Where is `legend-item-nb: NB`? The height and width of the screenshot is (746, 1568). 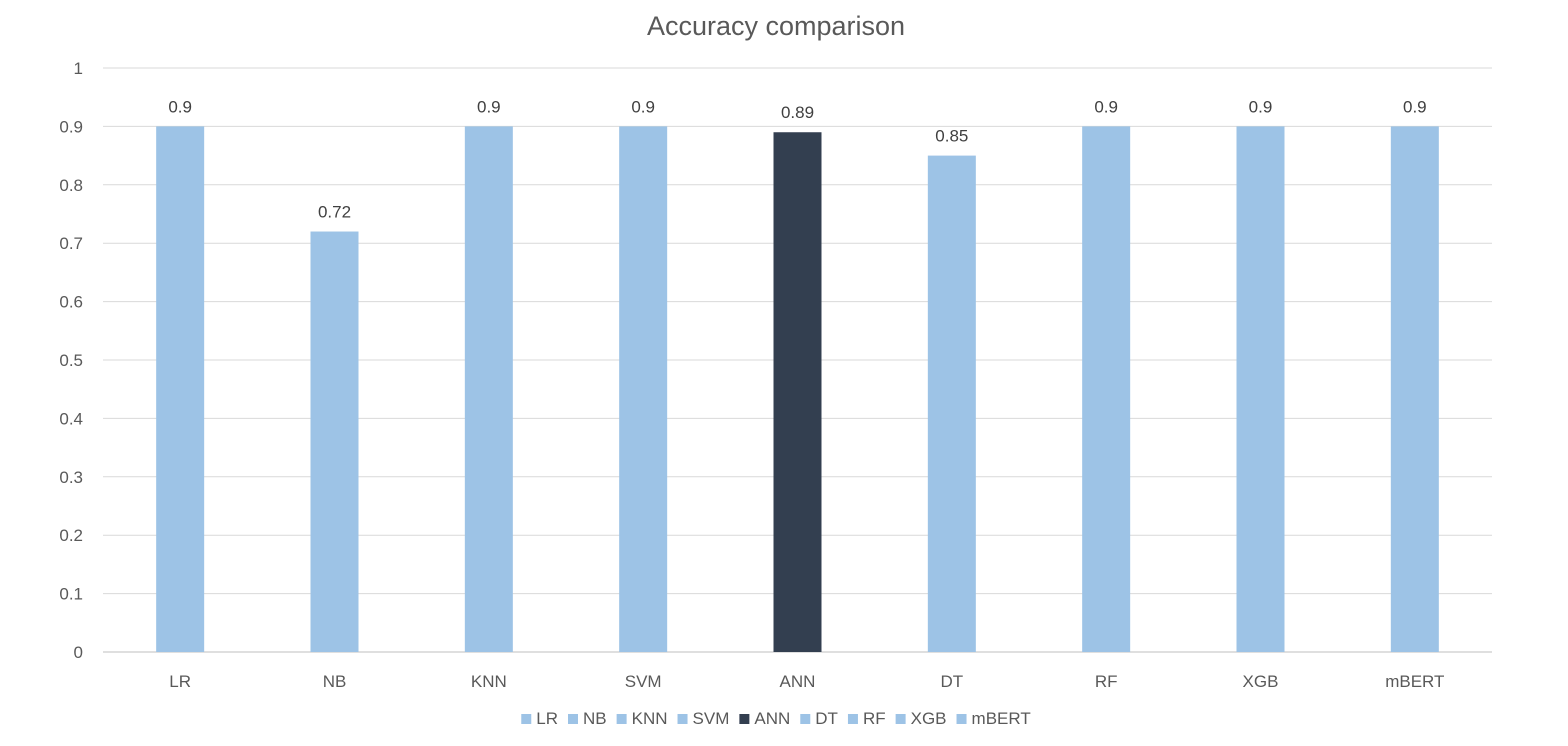 legend-item-nb: NB is located at coordinates (587, 718).